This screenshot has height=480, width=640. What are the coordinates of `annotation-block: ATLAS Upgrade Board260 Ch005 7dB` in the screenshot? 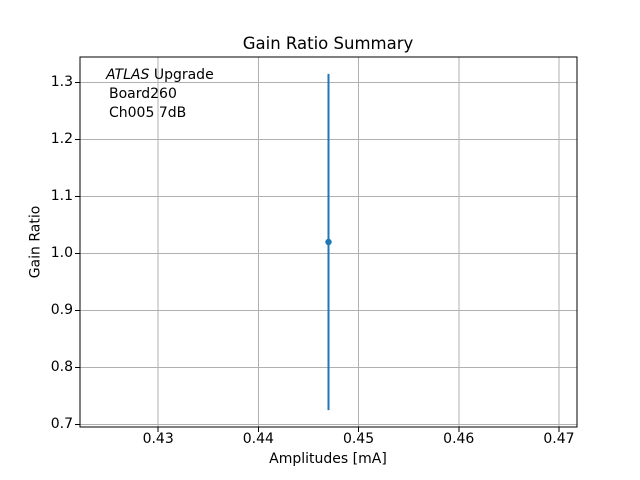 It's located at (160, 94).